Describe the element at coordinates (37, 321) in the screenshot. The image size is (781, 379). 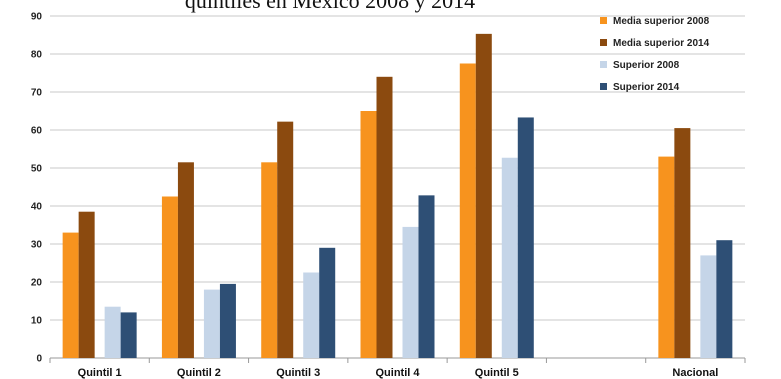
I see `y-tick-label: 10` at that location.